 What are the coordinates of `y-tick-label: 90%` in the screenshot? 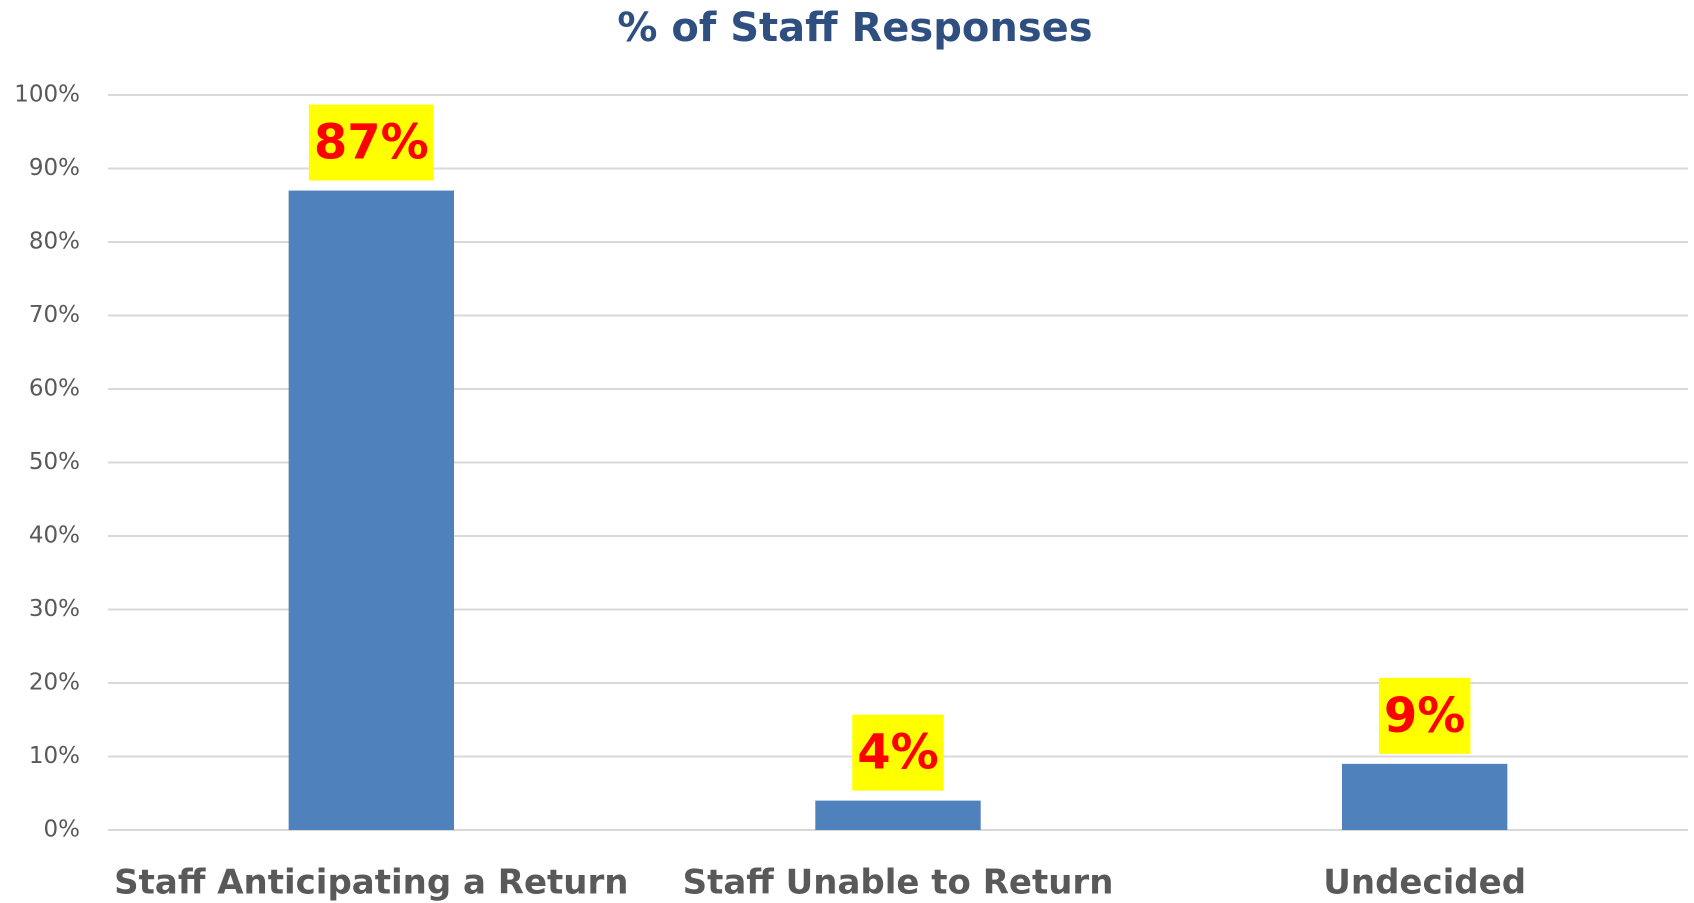 It's located at (54, 168).